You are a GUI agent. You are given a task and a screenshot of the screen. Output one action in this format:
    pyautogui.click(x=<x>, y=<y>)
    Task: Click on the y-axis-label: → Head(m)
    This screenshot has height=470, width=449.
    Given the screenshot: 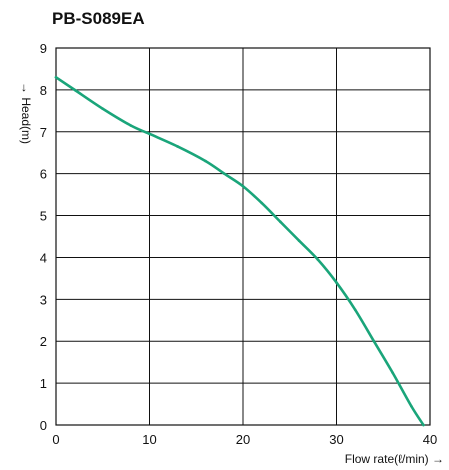 What is the action you would take?
    pyautogui.click(x=26, y=113)
    